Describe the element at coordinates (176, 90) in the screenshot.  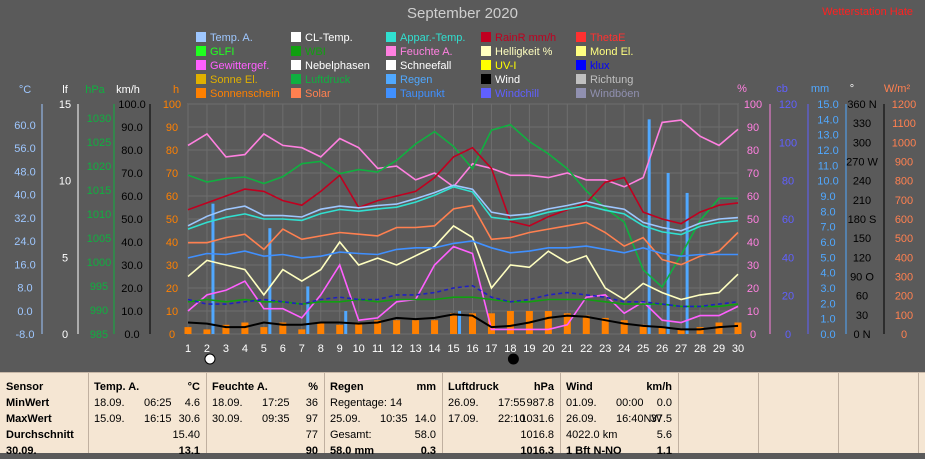
I see `axis-title-h: h` at that location.